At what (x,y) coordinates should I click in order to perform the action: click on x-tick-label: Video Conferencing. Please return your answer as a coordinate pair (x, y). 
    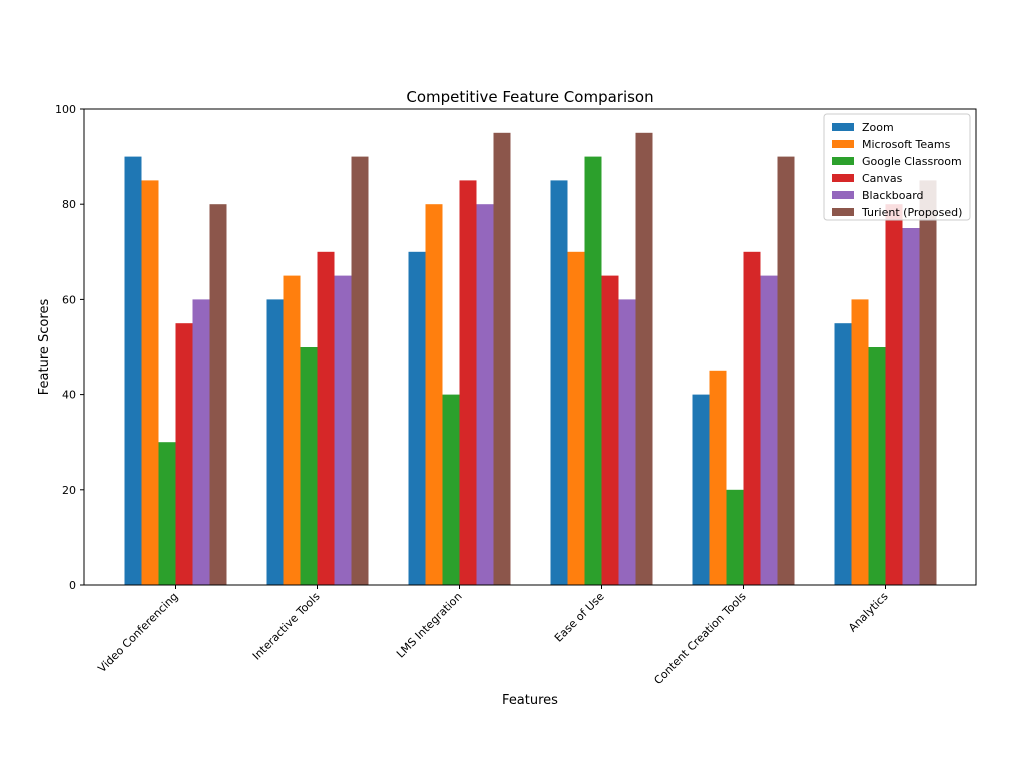
    Looking at the image, I should click on (137, 632).